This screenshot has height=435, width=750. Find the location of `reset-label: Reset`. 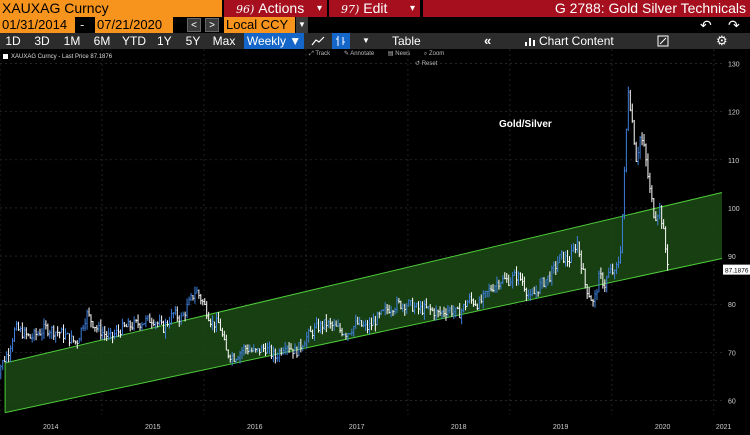

reset-label: Reset is located at coordinates (429, 64).